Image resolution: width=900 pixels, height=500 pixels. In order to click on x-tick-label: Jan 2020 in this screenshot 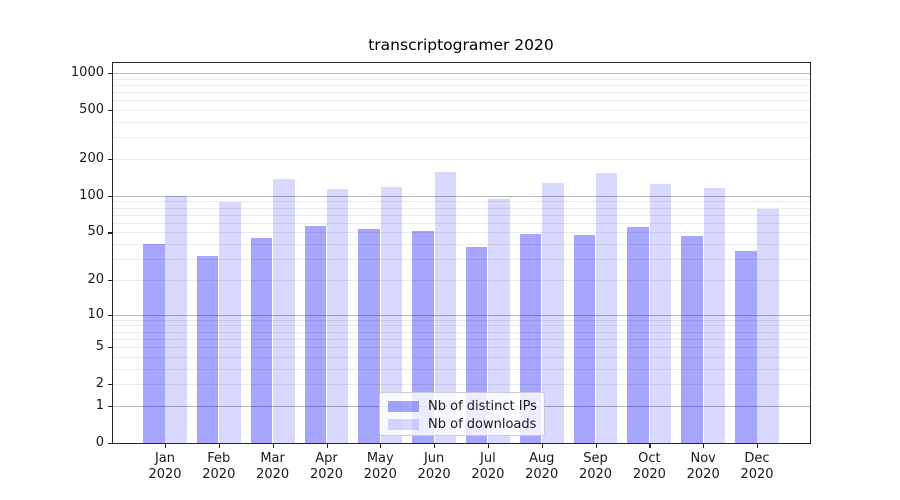, I will do `click(165, 466)`.